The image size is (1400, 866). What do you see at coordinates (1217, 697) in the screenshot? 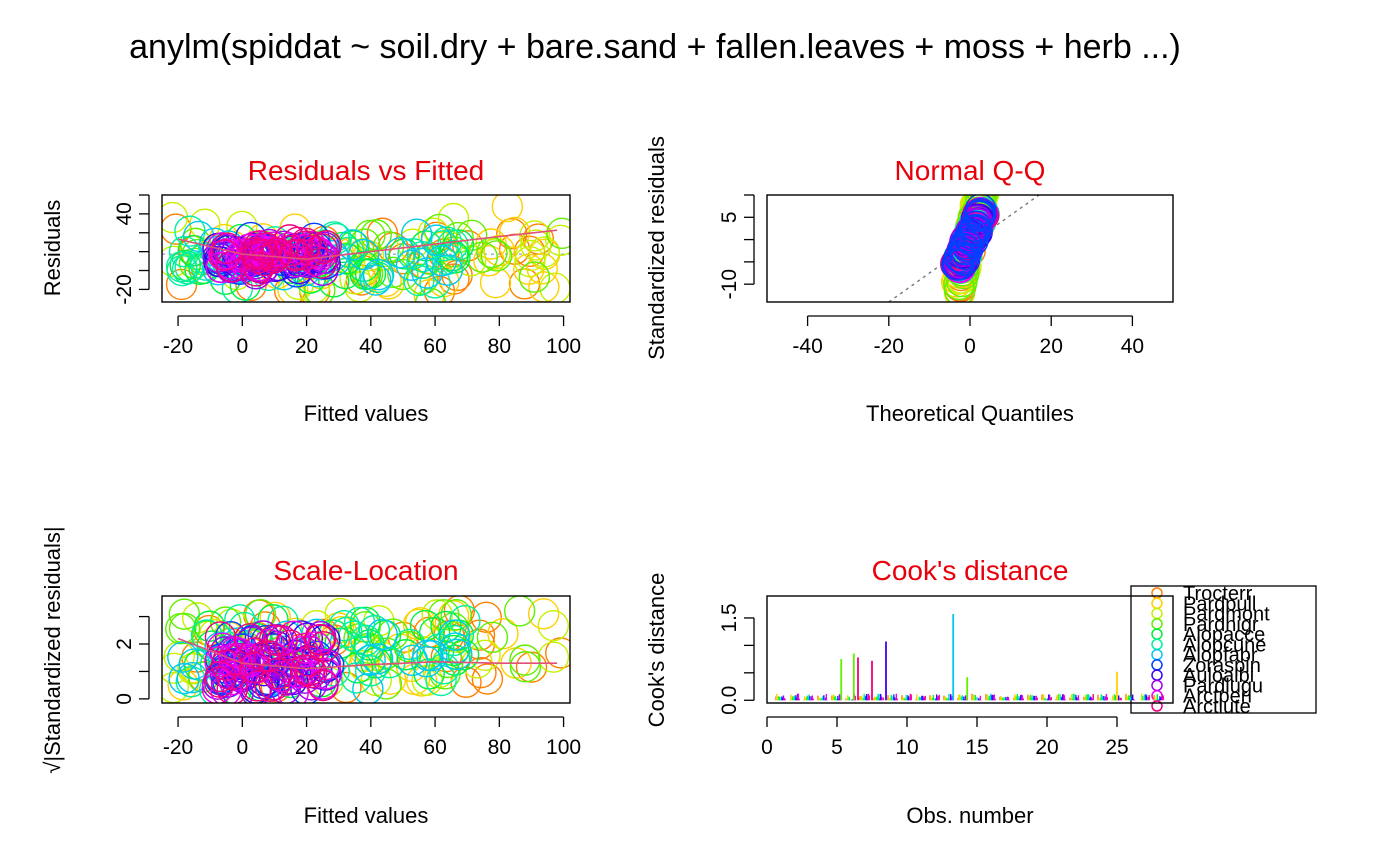
I see `legend-label: Arctperi` at bounding box center [1217, 697].